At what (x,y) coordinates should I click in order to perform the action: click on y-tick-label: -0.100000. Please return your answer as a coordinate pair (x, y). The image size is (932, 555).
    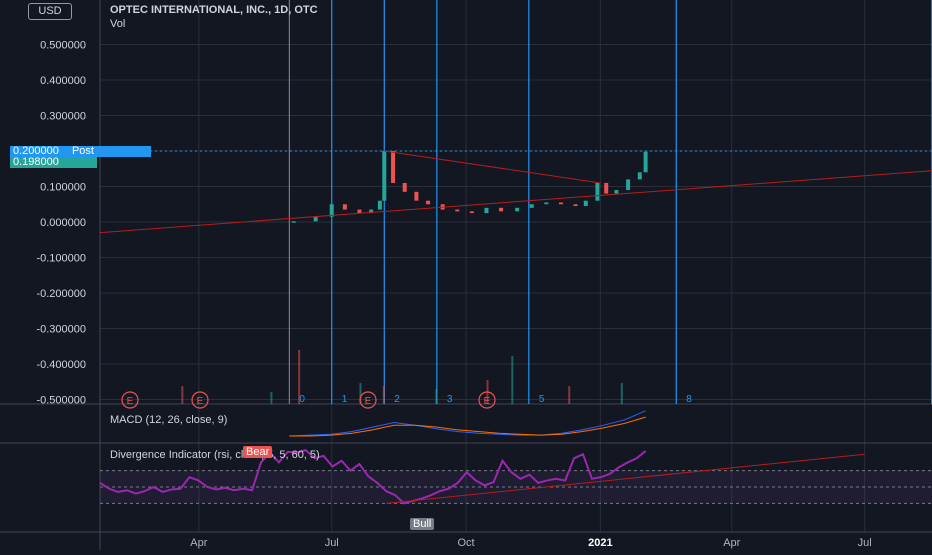
    Looking at the image, I should click on (61, 259).